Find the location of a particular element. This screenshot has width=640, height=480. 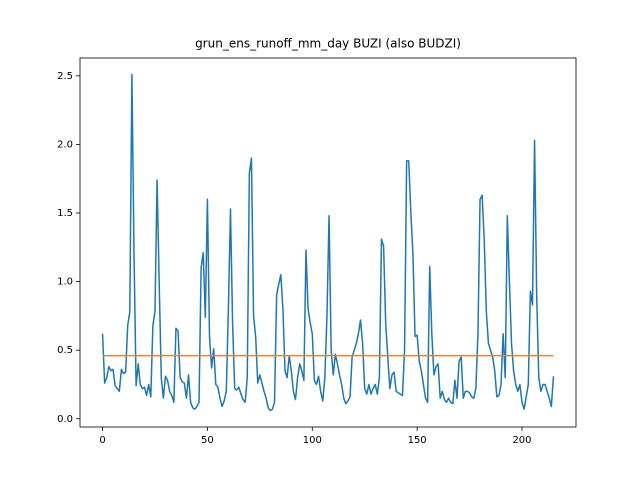

x-tick-label: 150 is located at coordinates (417, 440).